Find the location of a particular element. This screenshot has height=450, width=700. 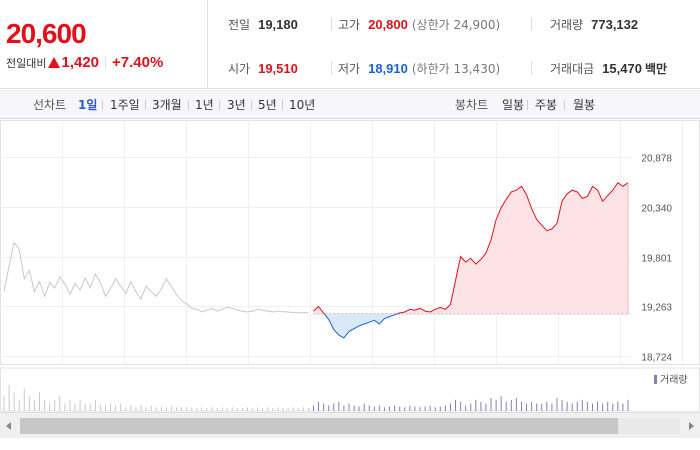

up-area is located at coordinates (470, 248).